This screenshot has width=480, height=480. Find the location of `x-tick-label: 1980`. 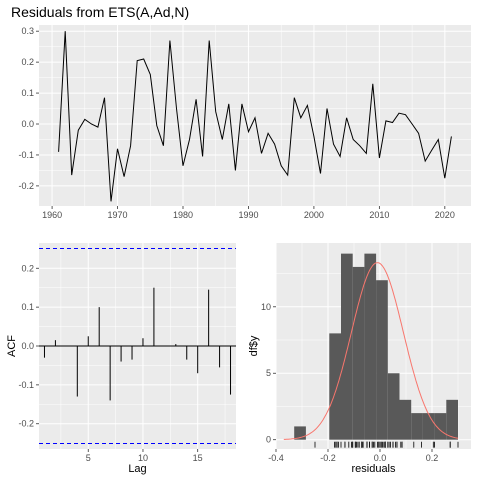

x-tick-label: 1980 is located at coordinates (183, 215).